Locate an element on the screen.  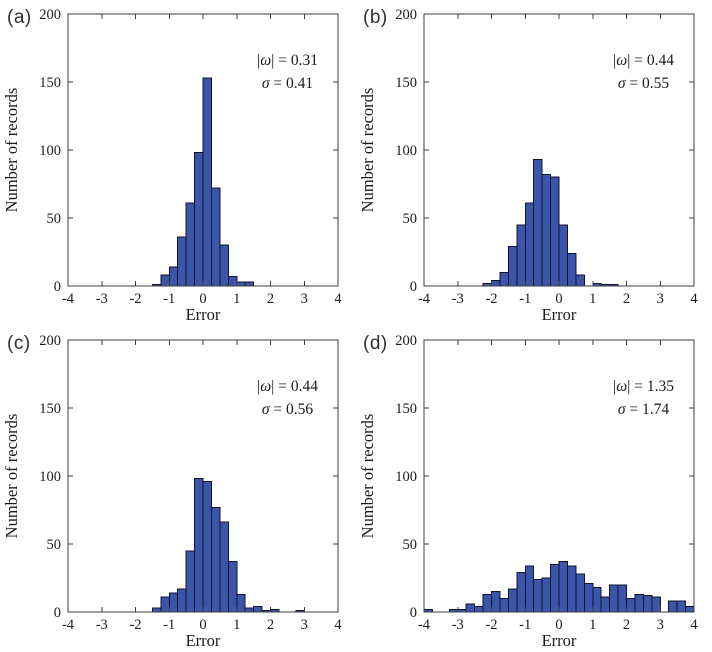
omega-stat: |ω| = 1.35 is located at coordinates (643, 386).